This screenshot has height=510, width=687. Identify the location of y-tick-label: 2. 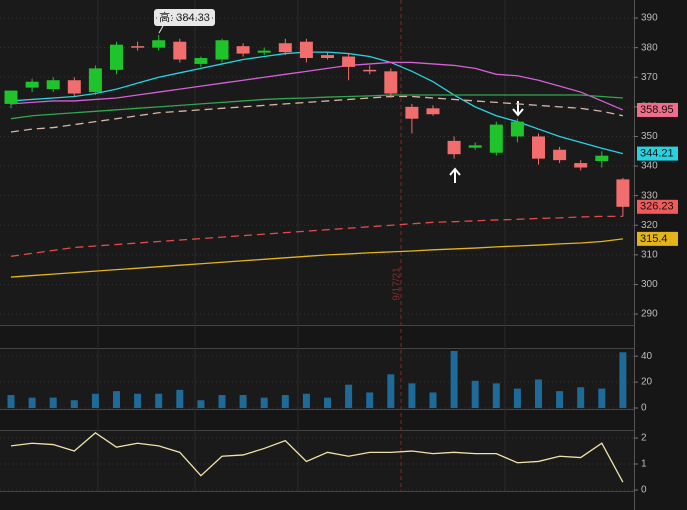
(644, 438).